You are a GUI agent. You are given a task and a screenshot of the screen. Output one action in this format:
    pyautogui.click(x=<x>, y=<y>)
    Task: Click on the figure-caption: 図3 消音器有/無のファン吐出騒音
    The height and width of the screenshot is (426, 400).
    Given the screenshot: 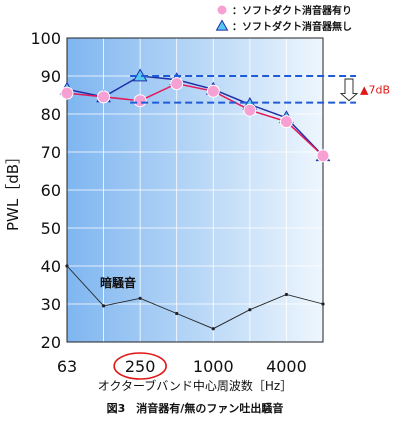 What is the action you would take?
    pyautogui.click(x=195, y=408)
    